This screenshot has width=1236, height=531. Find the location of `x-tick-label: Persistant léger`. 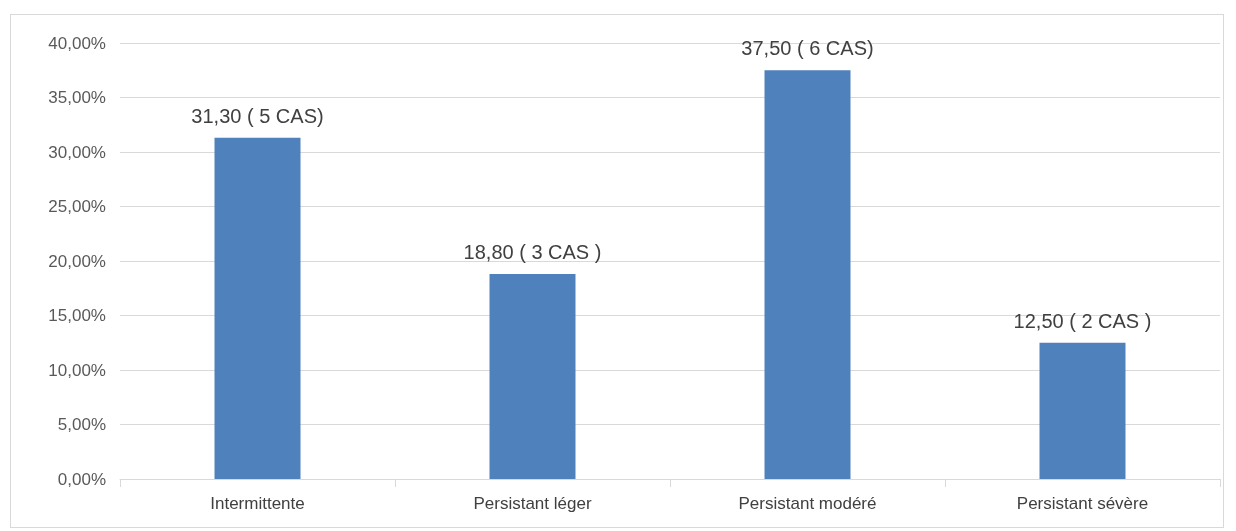

x-tick-label: Persistant léger is located at coordinates (532, 503).